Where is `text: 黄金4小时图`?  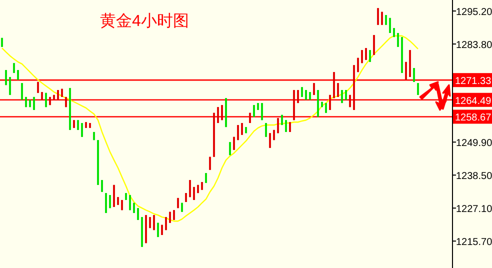 text: 黄金4小时图 is located at coordinates (144, 21).